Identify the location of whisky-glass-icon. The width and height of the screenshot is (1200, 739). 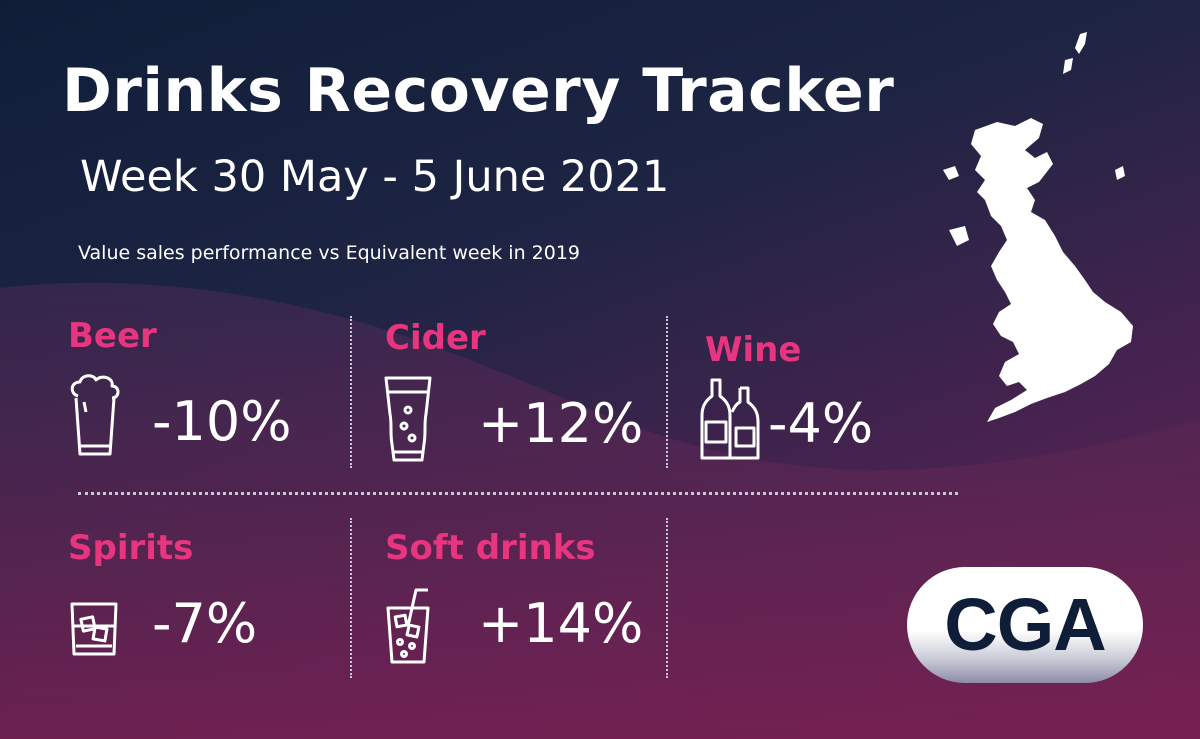
(94, 629).